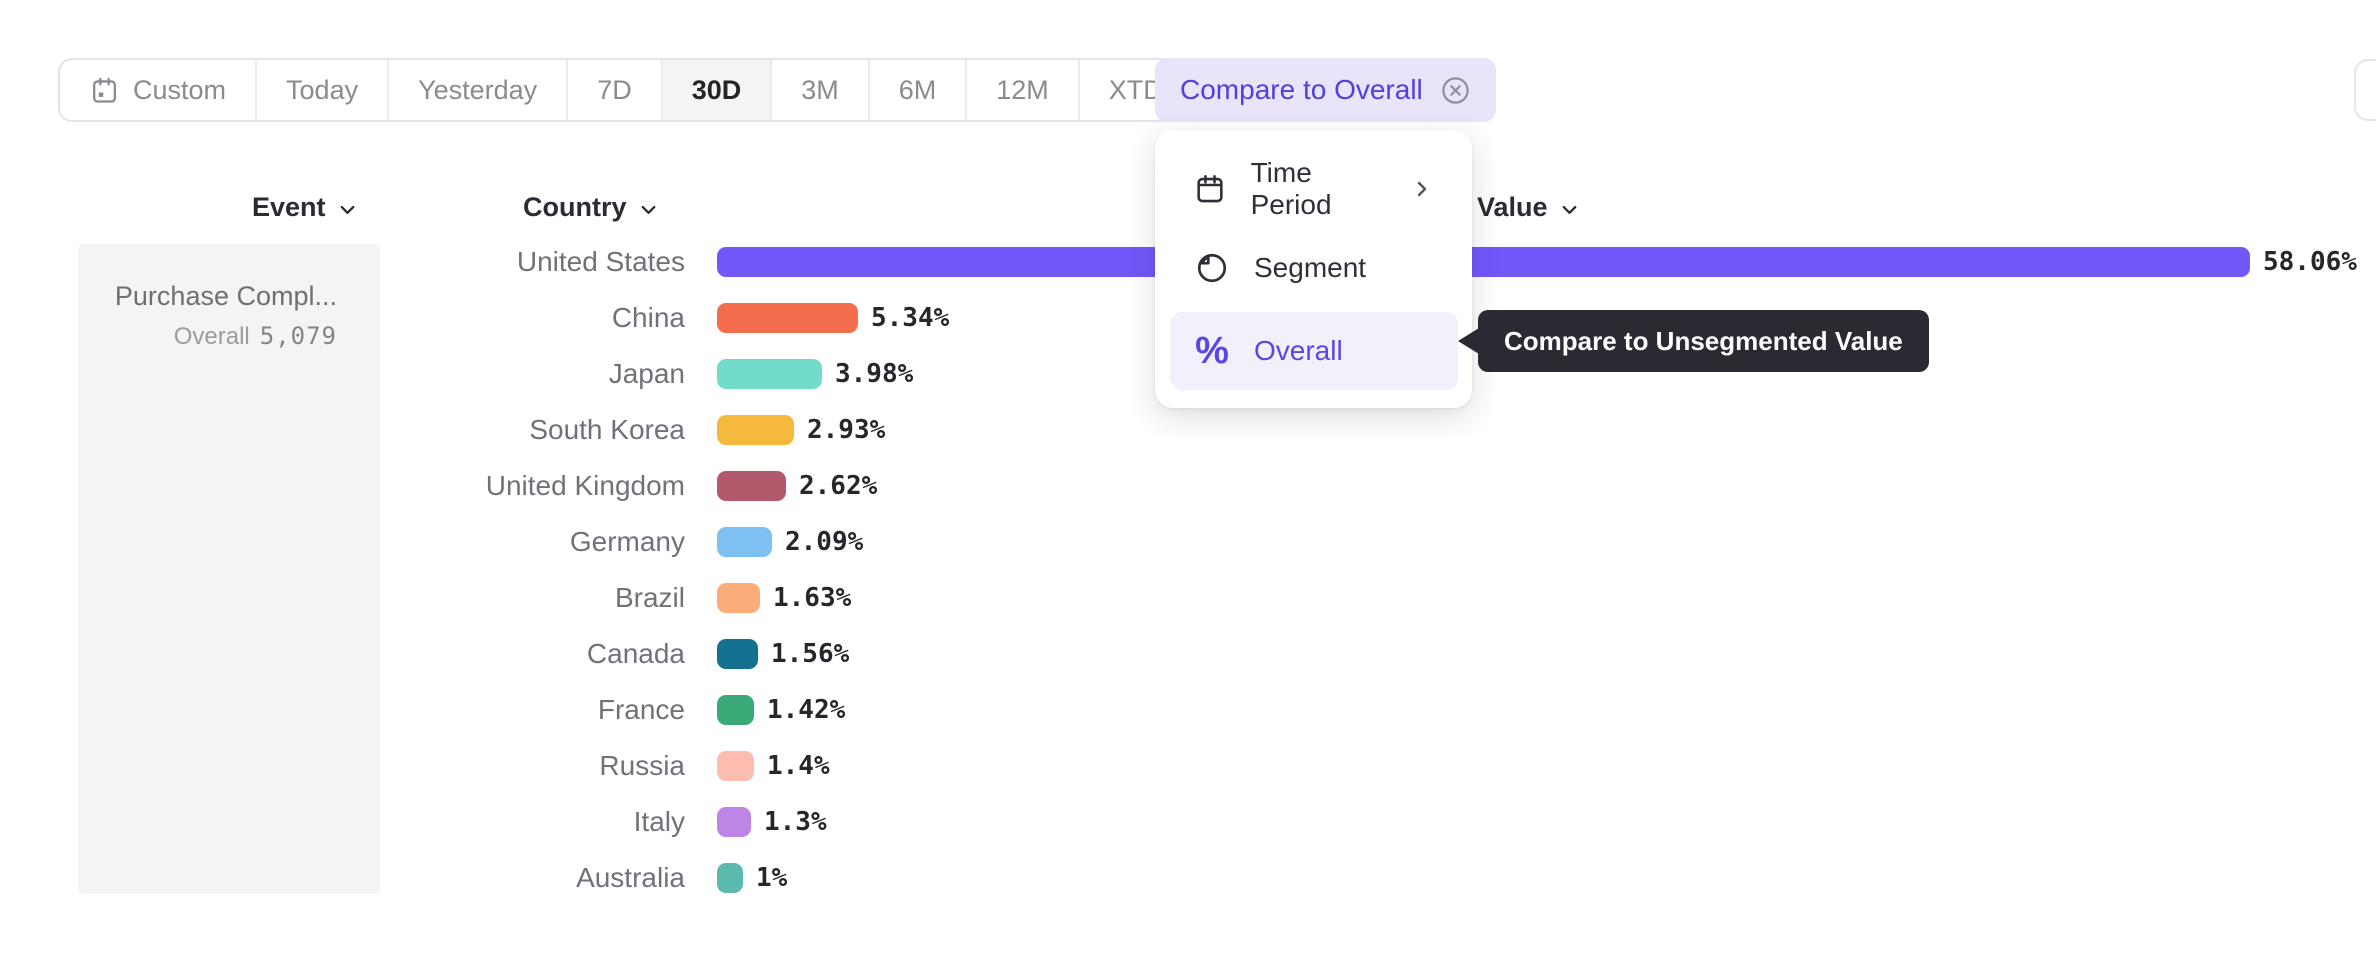  What do you see at coordinates (298, 336) in the screenshot?
I see `overall-value: 5,079` at bounding box center [298, 336].